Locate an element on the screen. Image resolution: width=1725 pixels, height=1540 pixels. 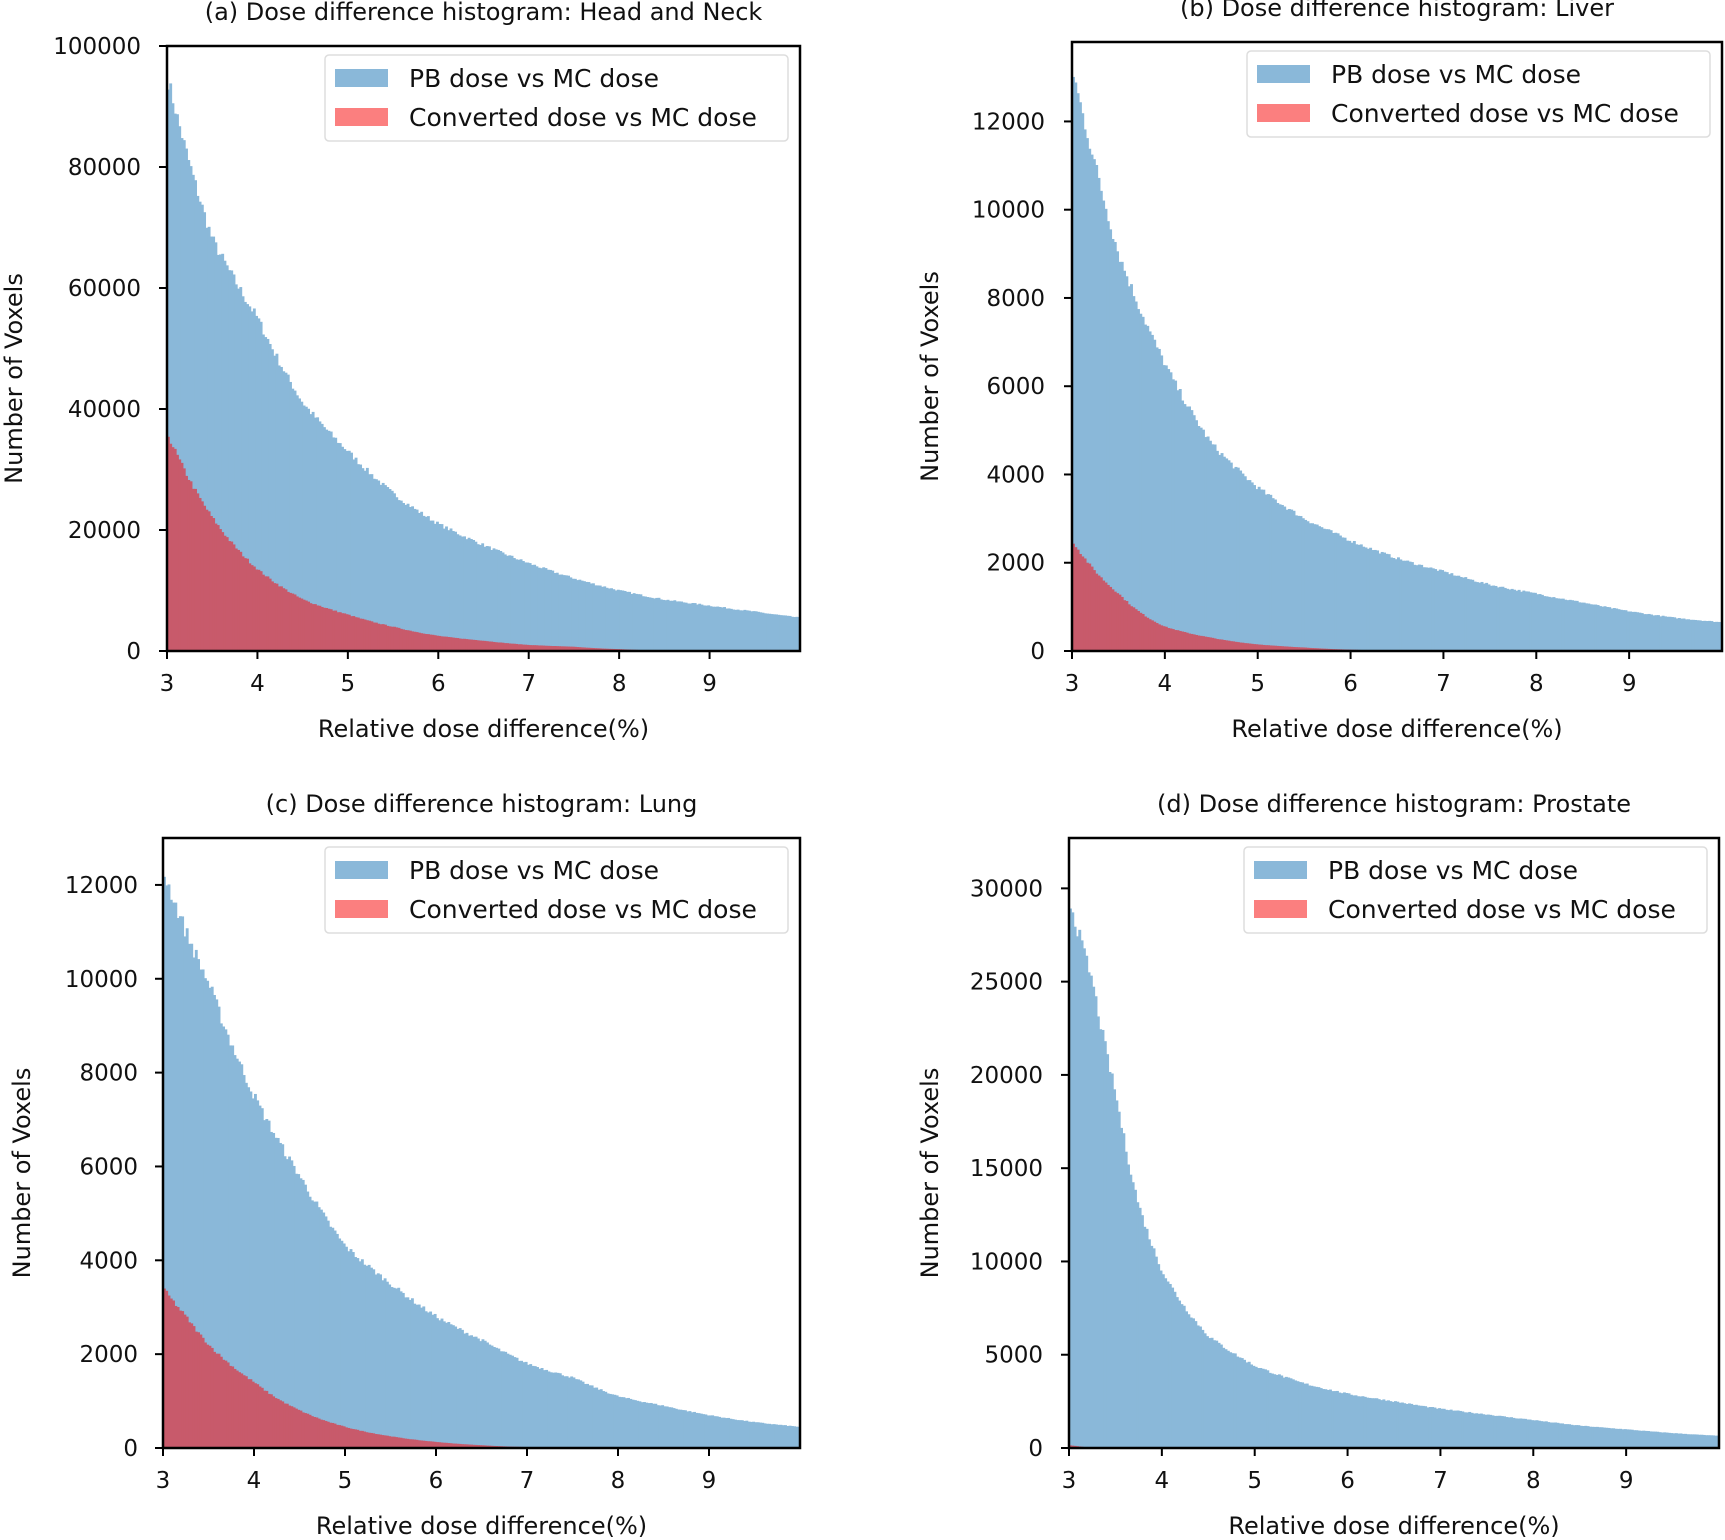
y-tick-label: 4000 is located at coordinates (1015, 475).